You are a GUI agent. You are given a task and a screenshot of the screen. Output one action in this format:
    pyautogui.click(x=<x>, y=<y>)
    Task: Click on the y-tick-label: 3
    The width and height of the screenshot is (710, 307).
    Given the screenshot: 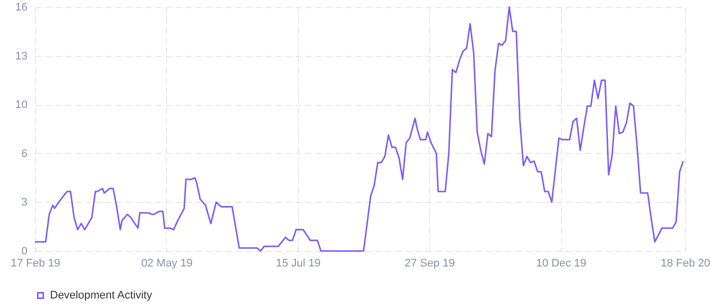 What is the action you would take?
    pyautogui.click(x=24, y=202)
    